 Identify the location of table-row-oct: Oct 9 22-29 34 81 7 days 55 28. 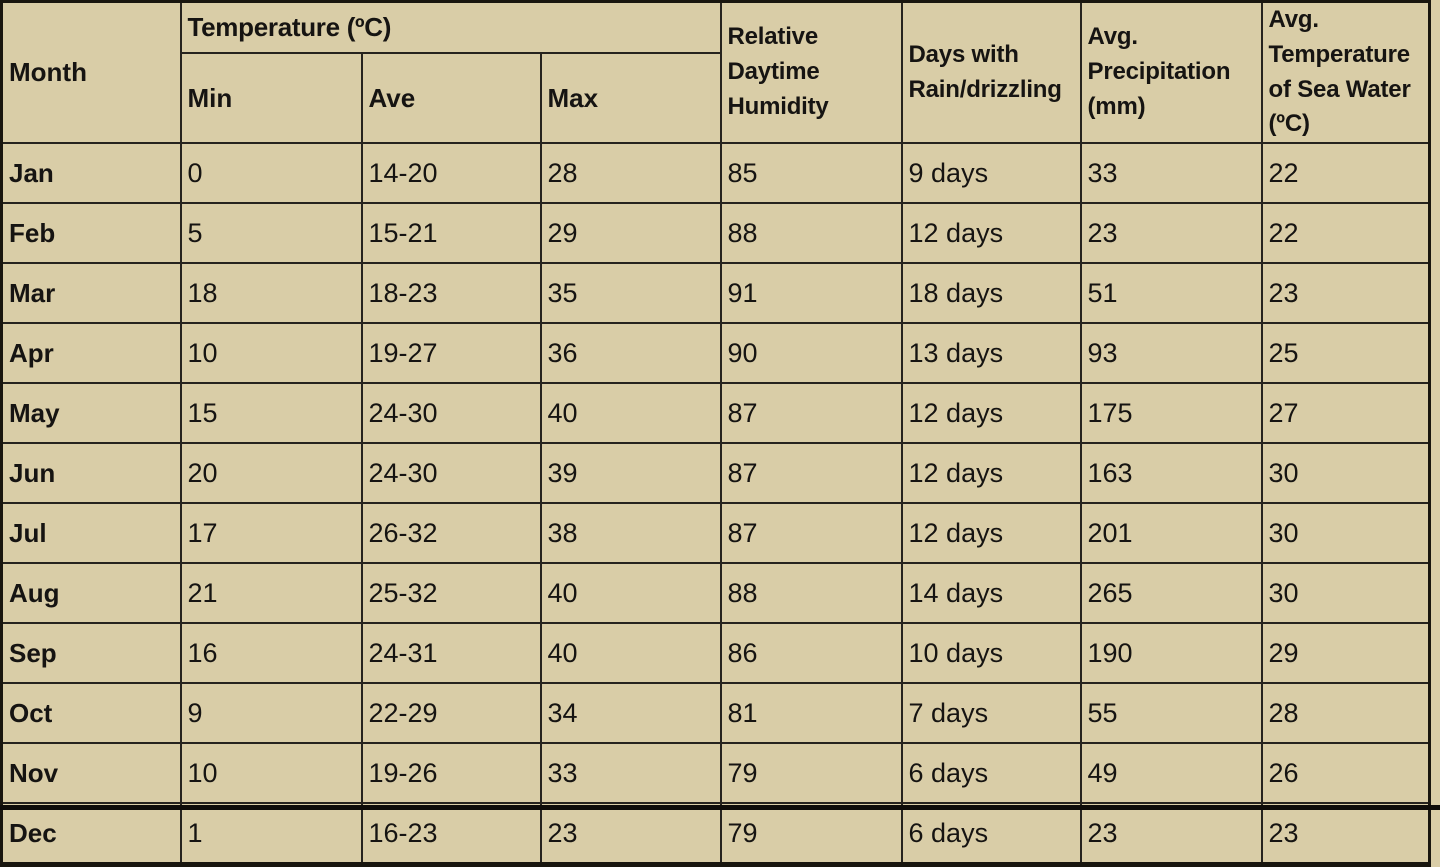
(715, 713).